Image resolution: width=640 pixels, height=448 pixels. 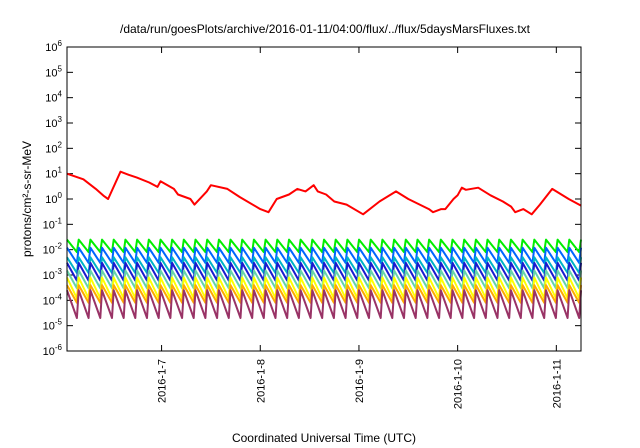 What do you see at coordinates (53, 299) in the screenshot?
I see `y-tick-label: 10⁻⁴` at bounding box center [53, 299].